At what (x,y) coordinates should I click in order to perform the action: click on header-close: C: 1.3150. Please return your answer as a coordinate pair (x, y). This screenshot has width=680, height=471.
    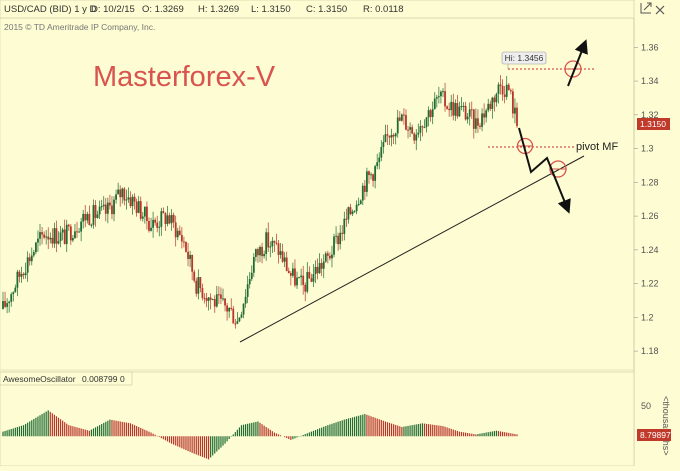
    Looking at the image, I should click on (326, 9).